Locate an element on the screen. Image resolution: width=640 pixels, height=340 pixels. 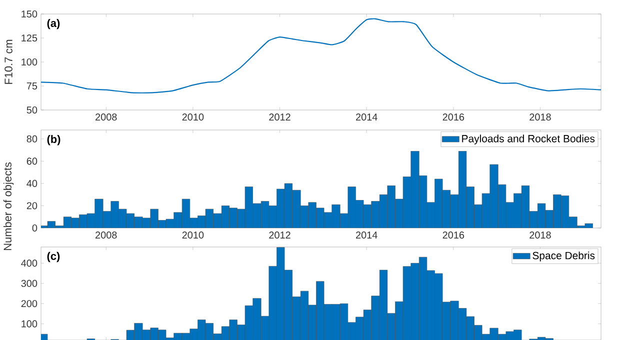
y-tick-label: 40 is located at coordinates (32, 183).